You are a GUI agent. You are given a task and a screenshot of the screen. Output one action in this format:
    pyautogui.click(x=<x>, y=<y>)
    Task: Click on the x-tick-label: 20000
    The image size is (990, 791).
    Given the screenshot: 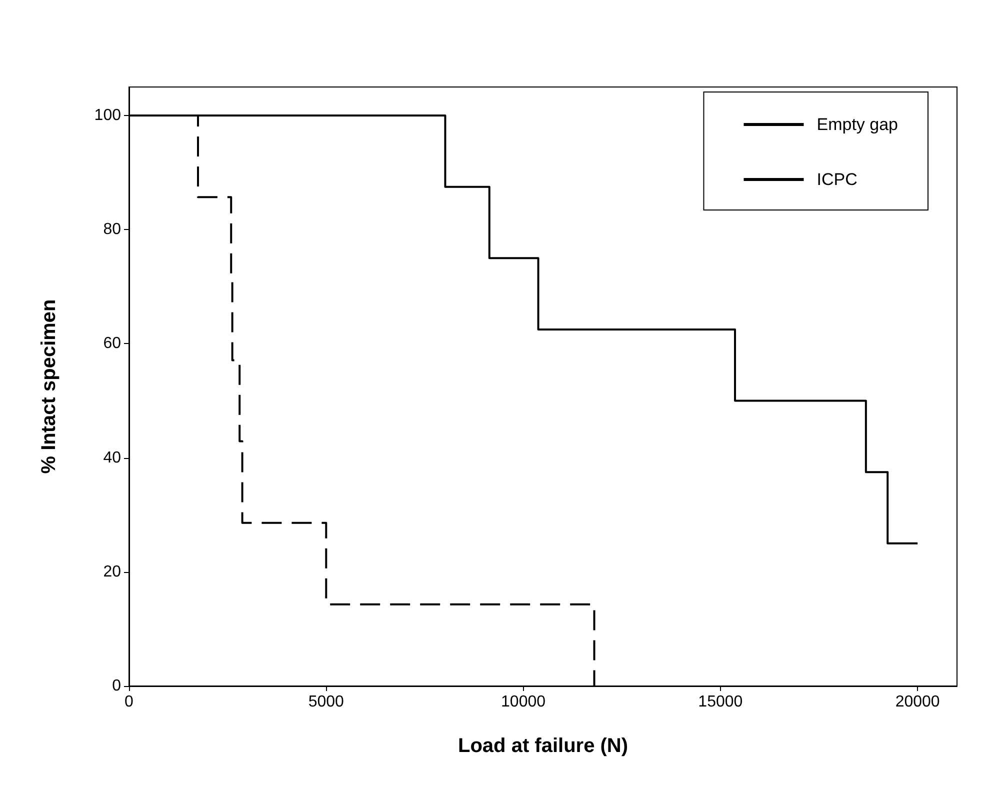 What is the action you would take?
    pyautogui.click(x=917, y=702)
    